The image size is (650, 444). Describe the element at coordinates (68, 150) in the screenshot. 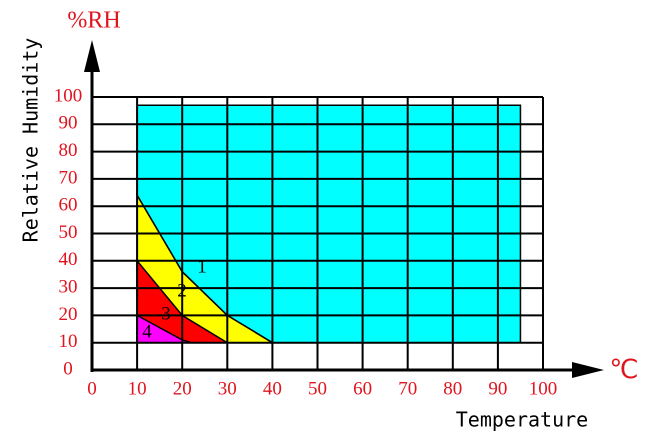

I see `y-tick-label: 80` at that location.